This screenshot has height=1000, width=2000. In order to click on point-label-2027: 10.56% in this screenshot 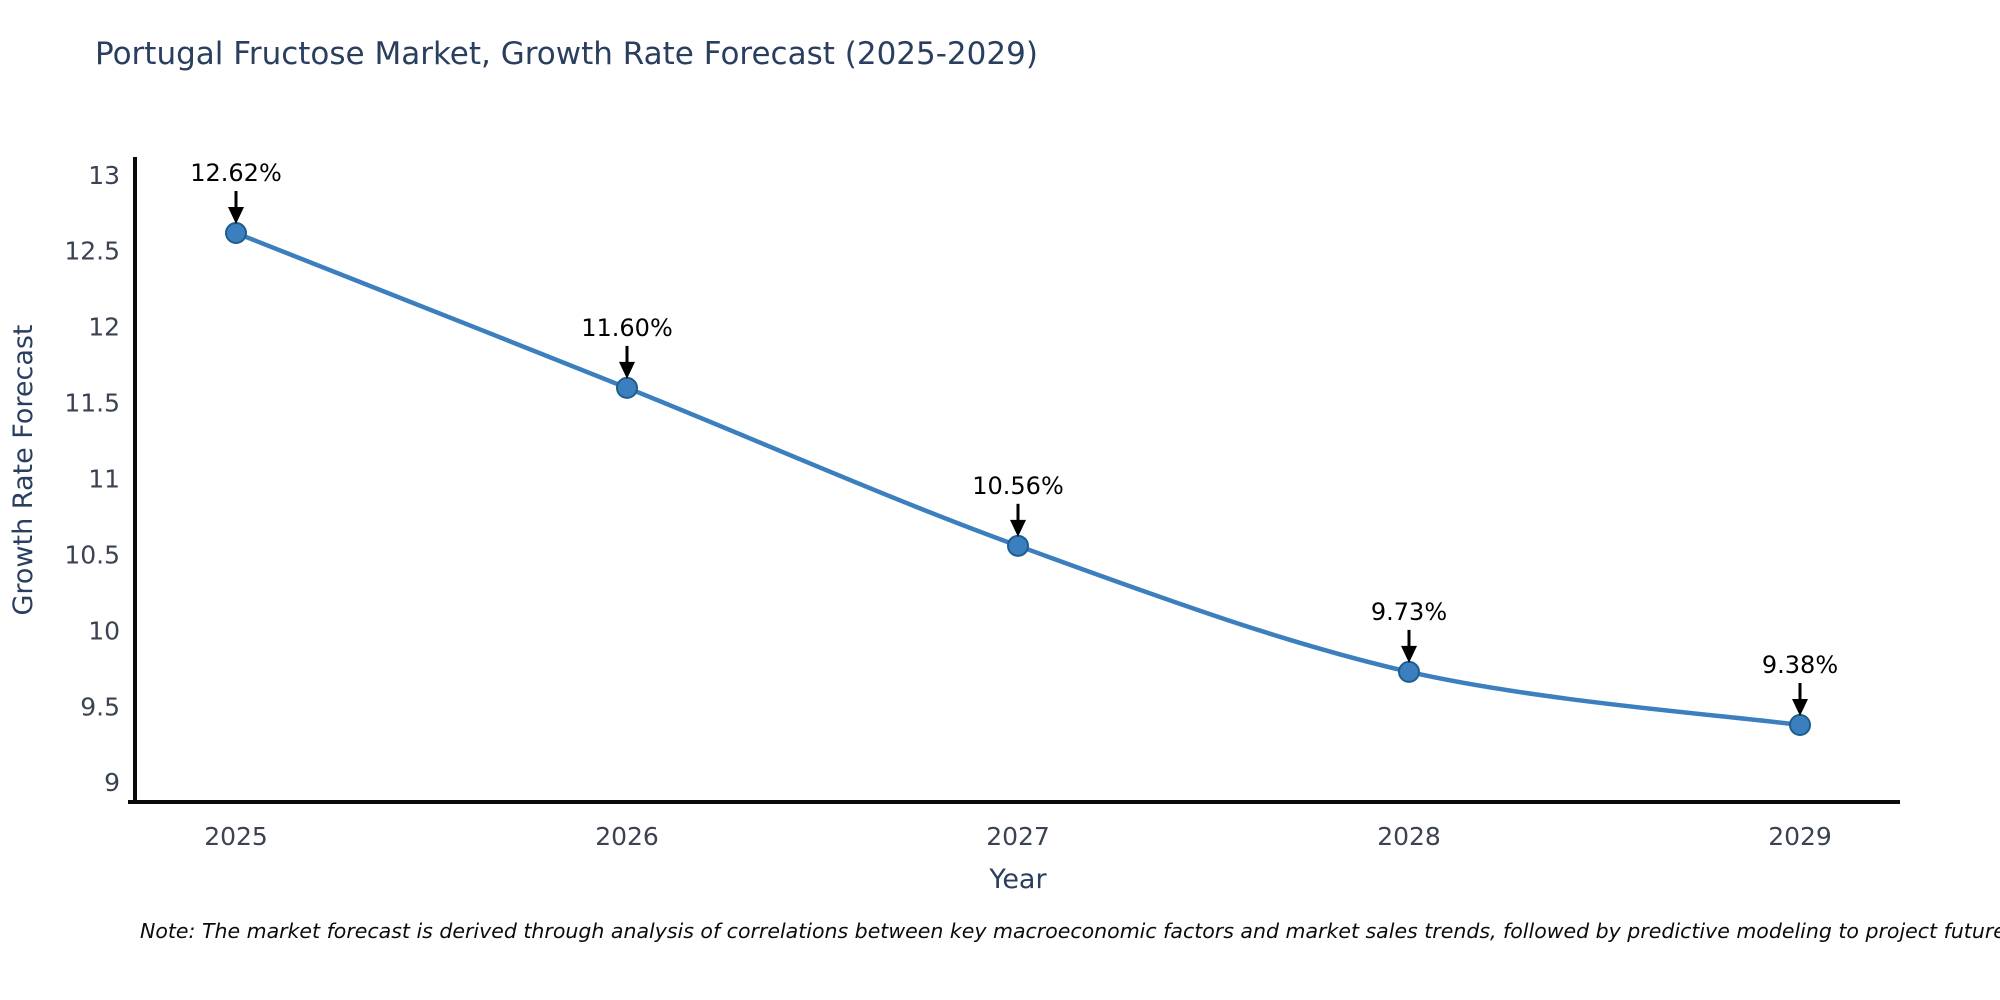, I will do `click(1018, 486)`.